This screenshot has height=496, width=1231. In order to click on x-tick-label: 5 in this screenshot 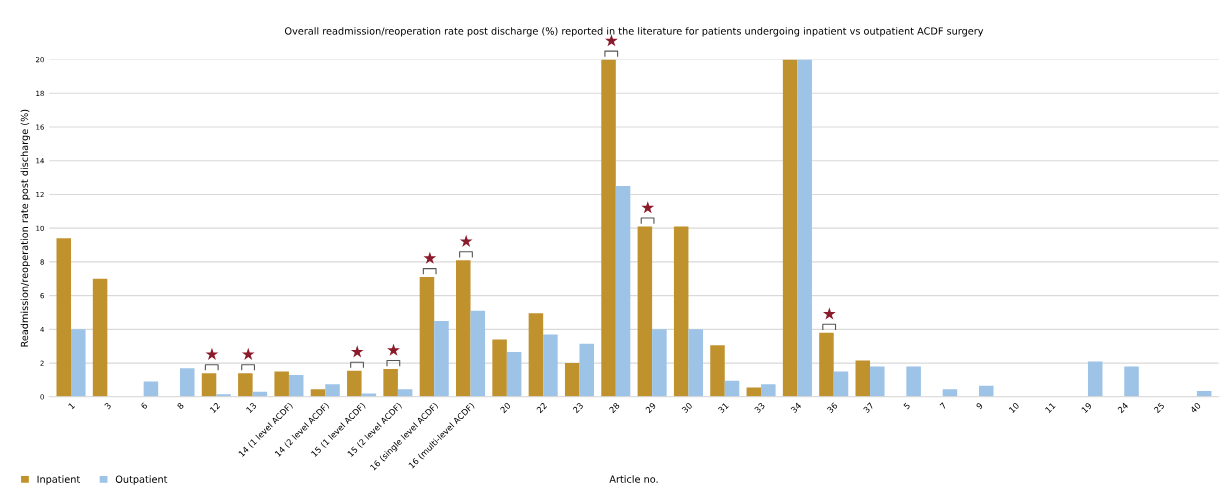, I will do `click(907, 406)`.